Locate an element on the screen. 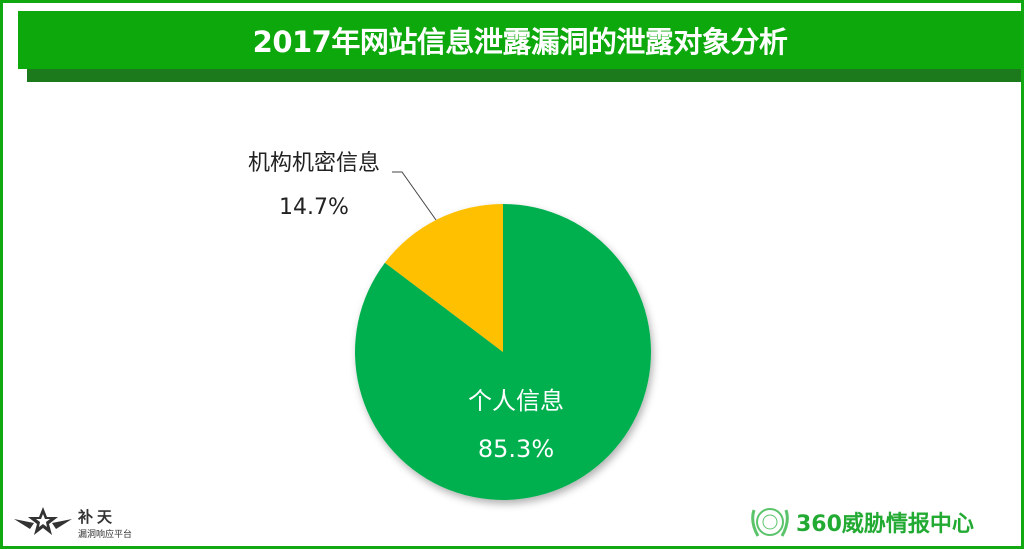  butian-name: 补天 is located at coordinates (97, 517).